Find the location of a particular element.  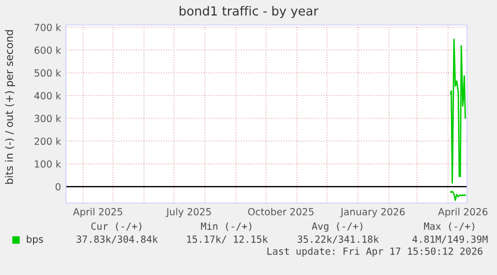

y-tick-label: 500 k is located at coordinates (48, 73).